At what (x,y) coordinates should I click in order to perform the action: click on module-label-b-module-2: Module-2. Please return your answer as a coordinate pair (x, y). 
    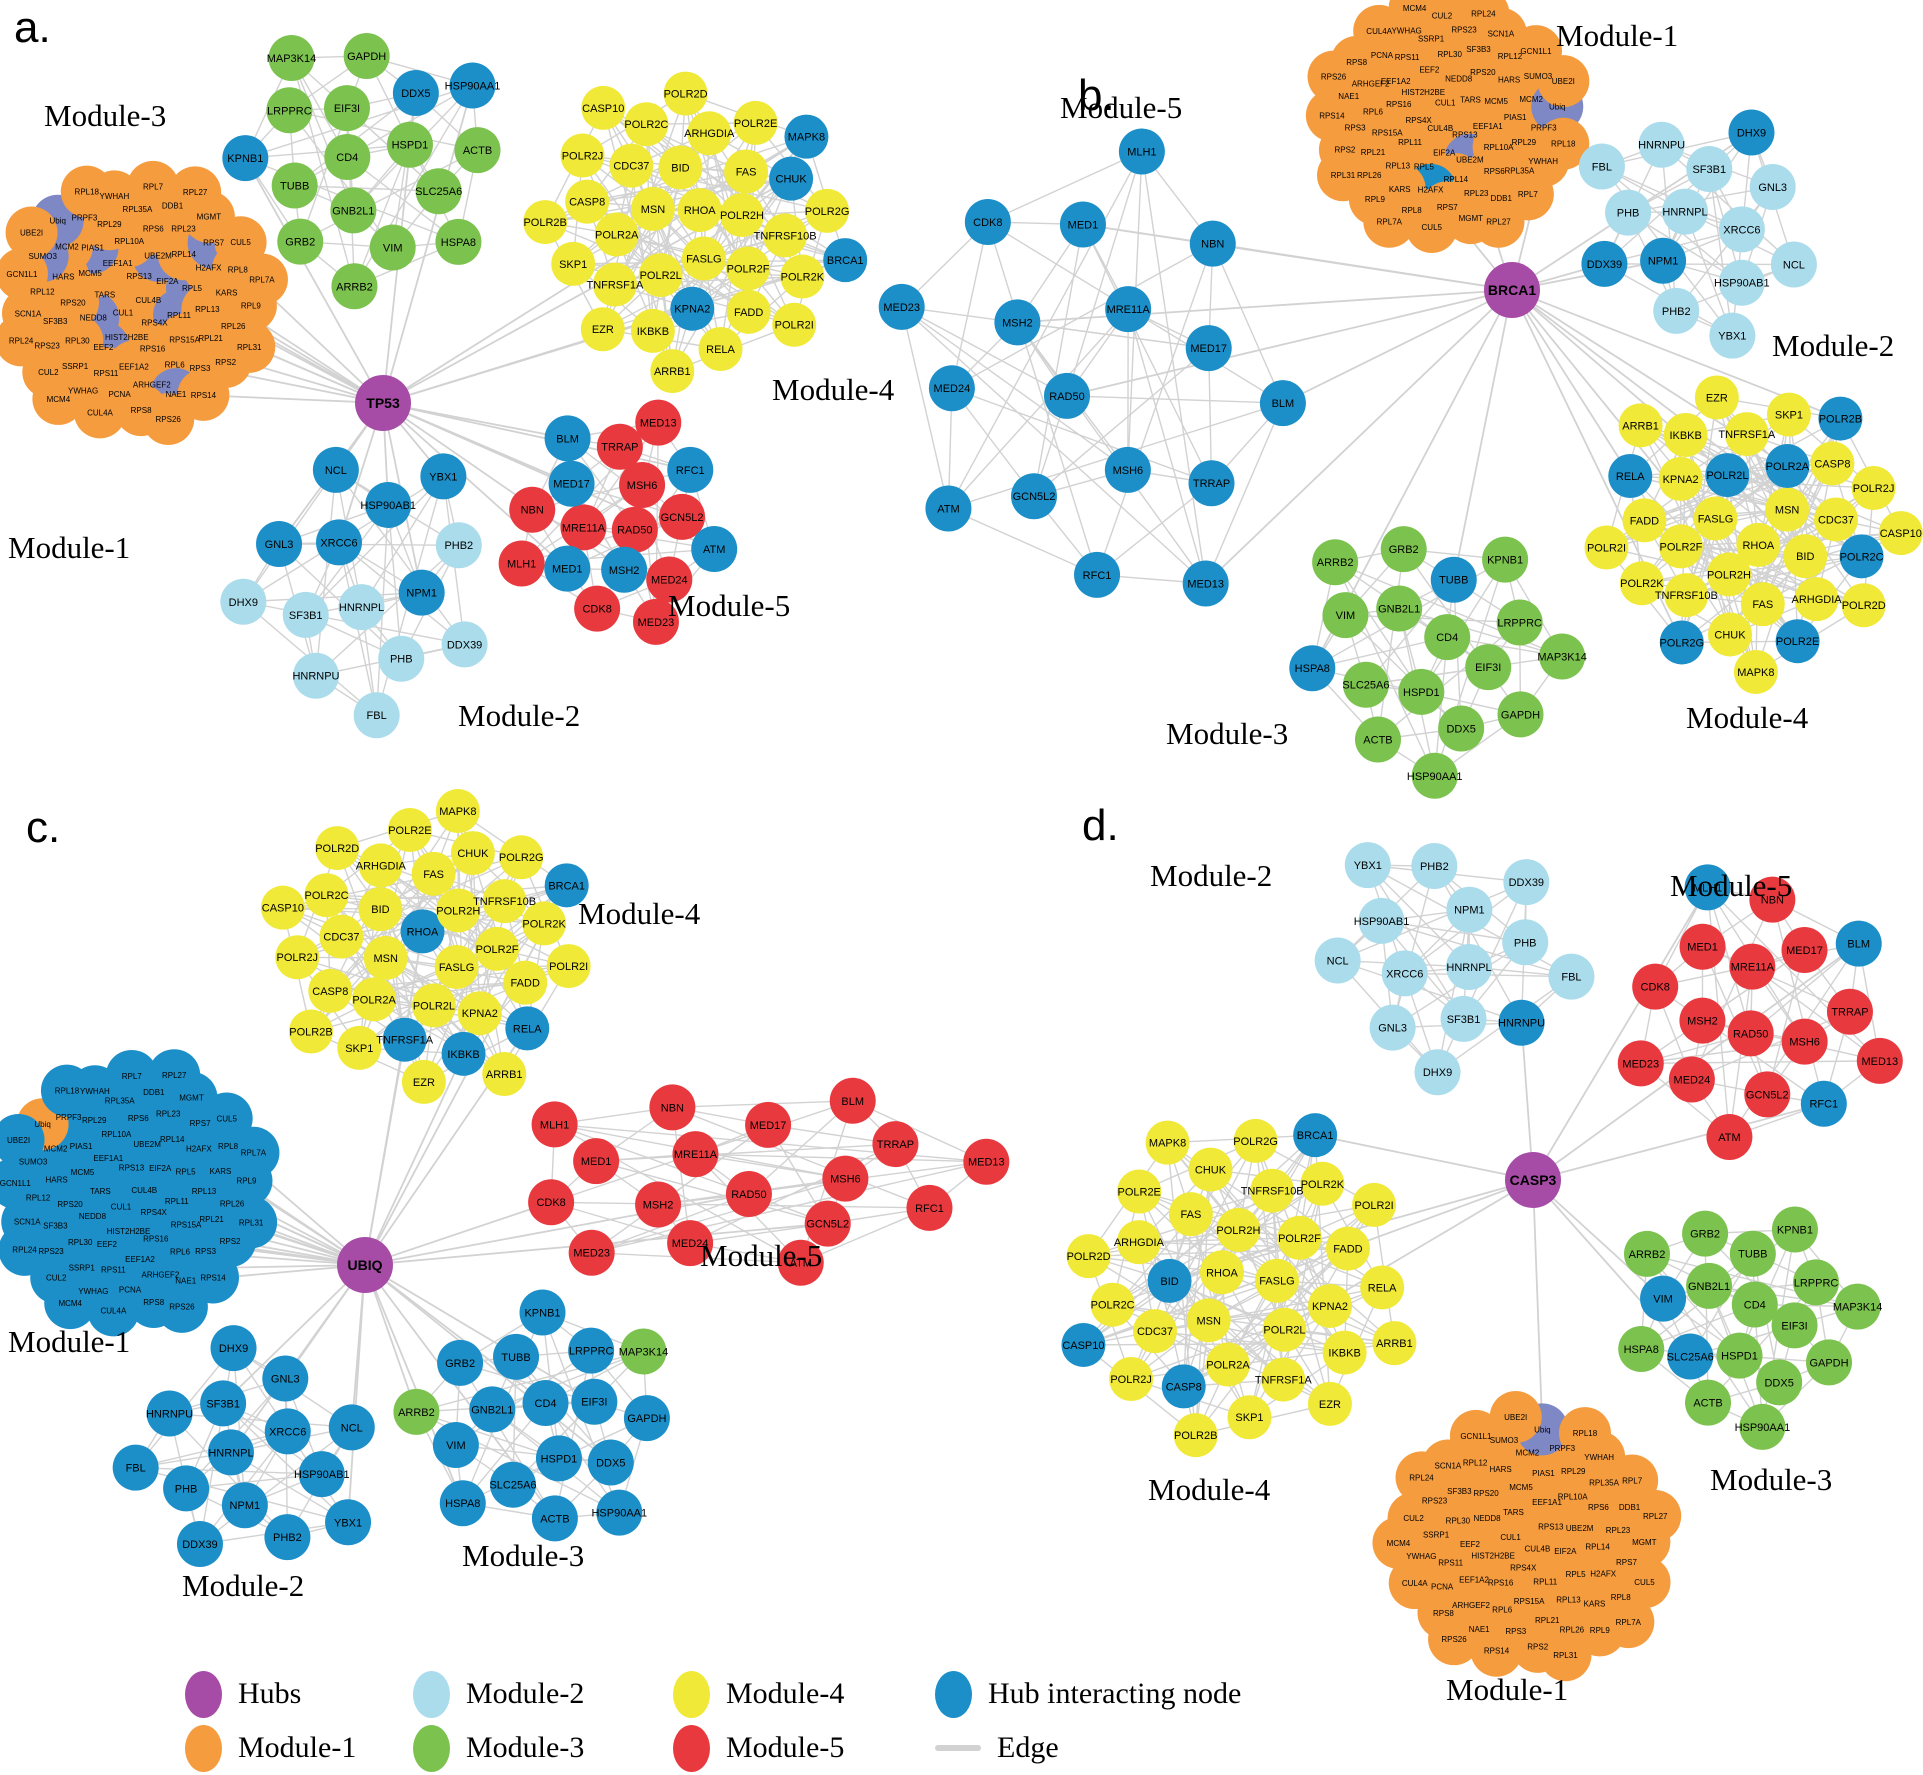
    Looking at the image, I should click on (1833, 345).